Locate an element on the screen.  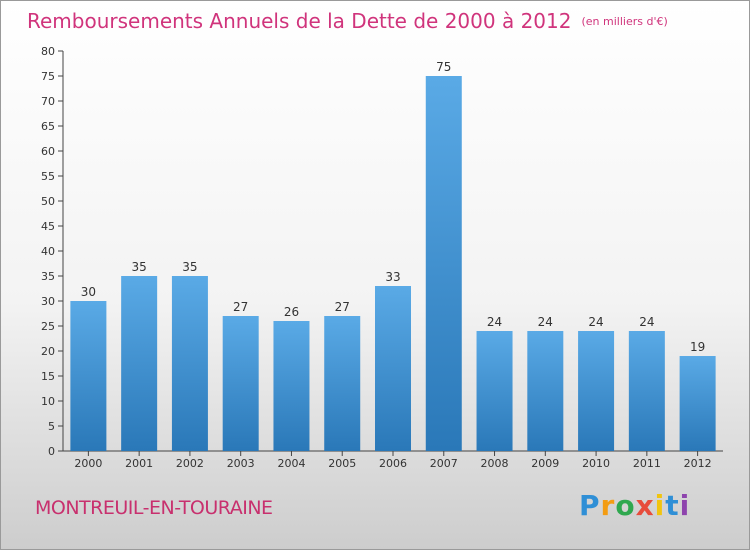
bar-2002 is located at coordinates (189, 363).